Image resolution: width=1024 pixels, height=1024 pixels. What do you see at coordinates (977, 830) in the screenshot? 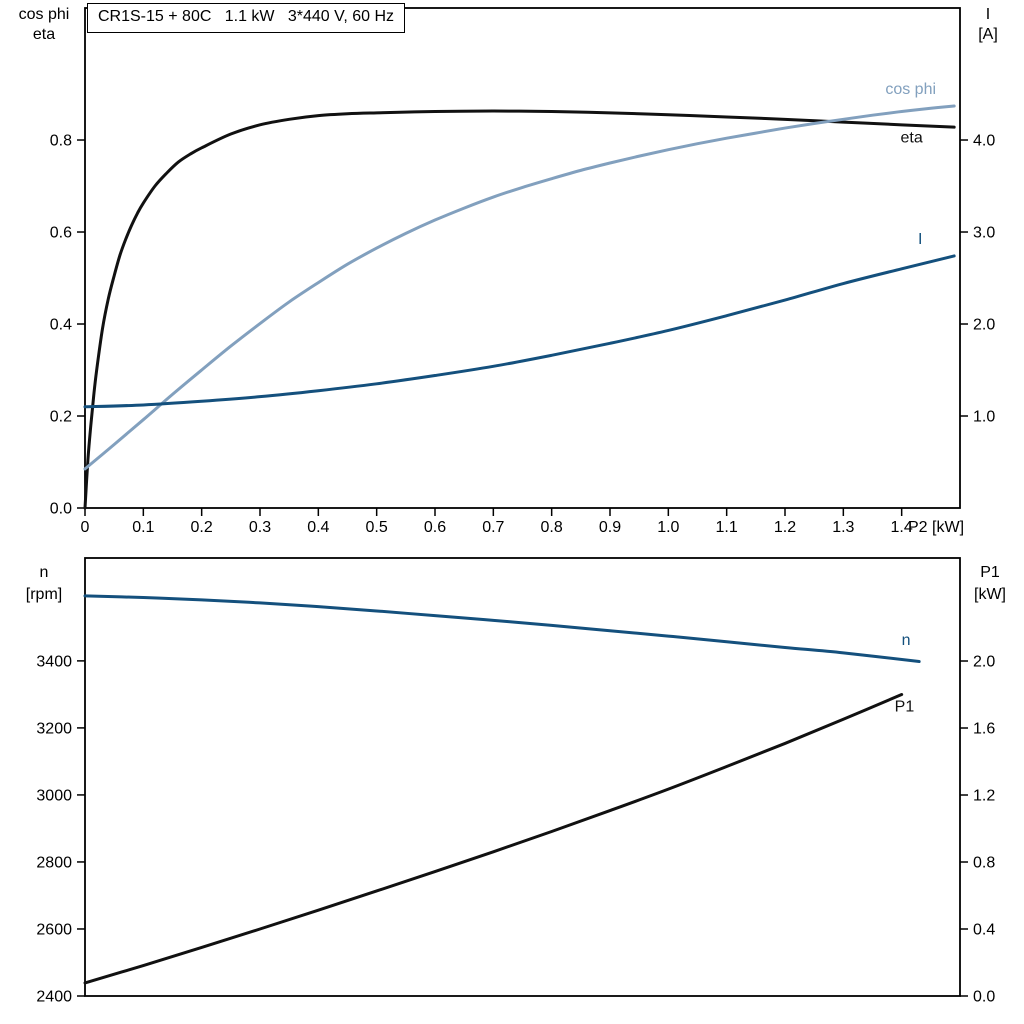
I see `bottom-right-axis: 0.0 0.4 0.8 1.2 1.6 2.0` at bounding box center [977, 830].